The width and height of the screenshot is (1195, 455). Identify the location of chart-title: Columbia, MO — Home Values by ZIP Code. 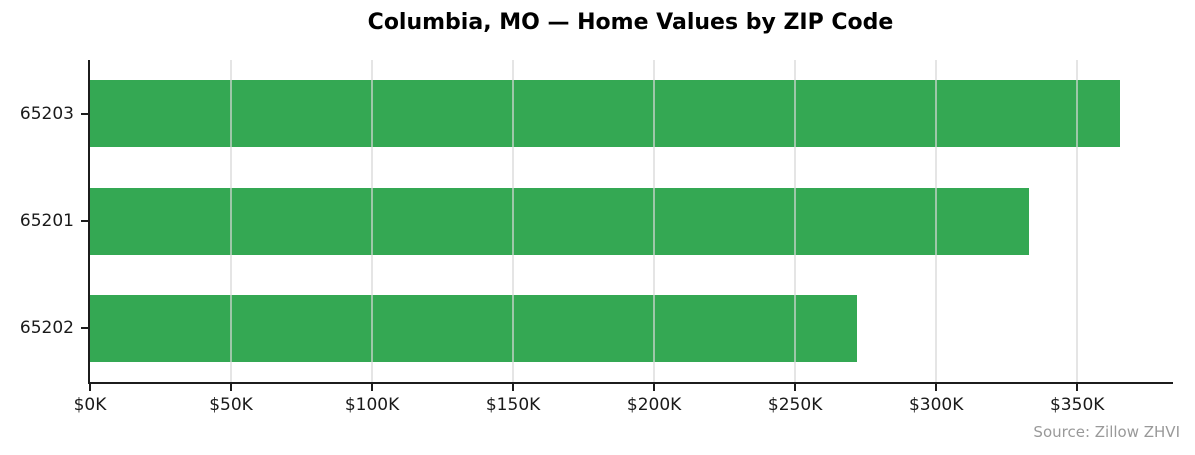
(630, 22).